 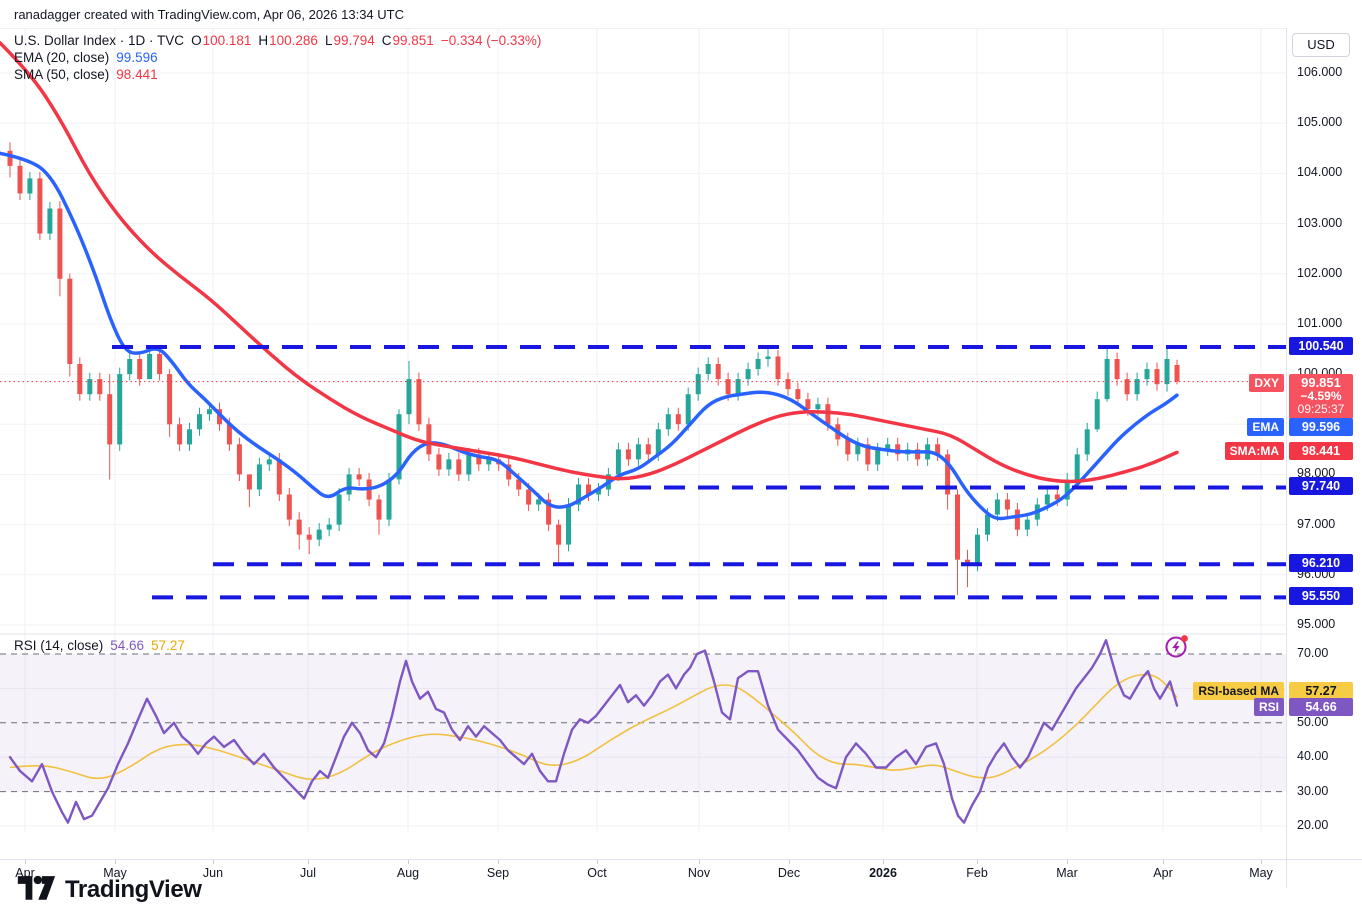 What do you see at coordinates (277, 74) in the screenshot?
I see `sma-legend-row: SMA (50, close) 98.441` at bounding box center [277, 74].